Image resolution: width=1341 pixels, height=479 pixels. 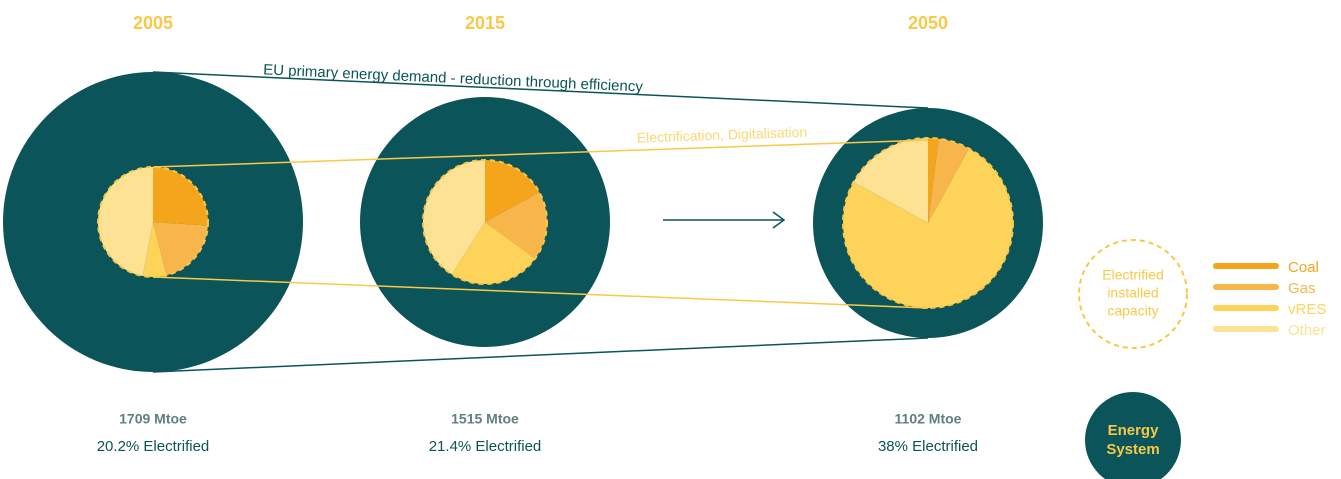 What do you see at coordinates (928, 23) in the screenshot?
I see `year-label: 2050` at bounding box center [928, 23].